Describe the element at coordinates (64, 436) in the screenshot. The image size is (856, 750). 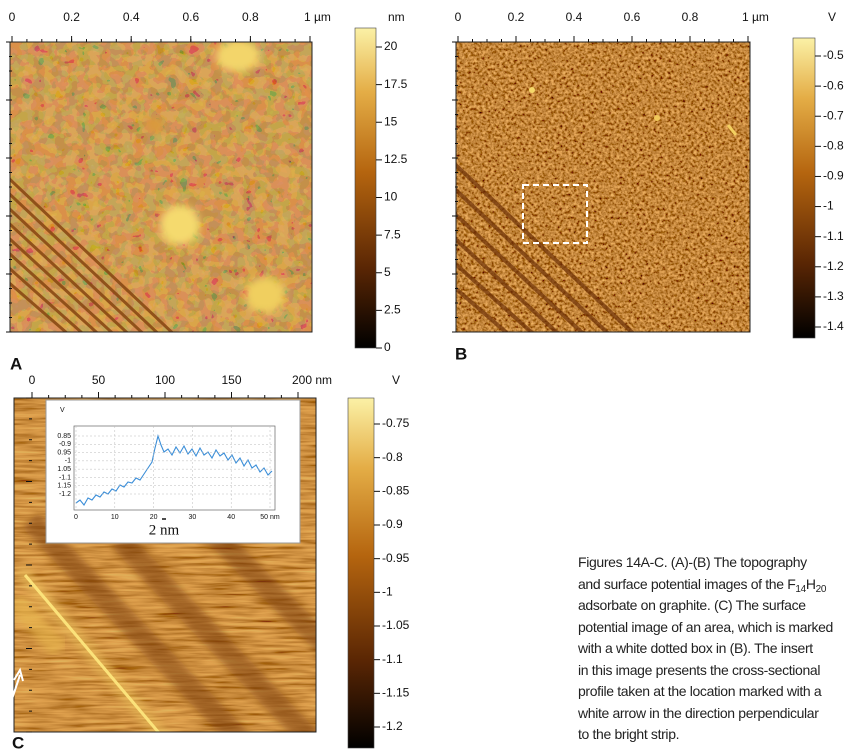
I see `insert-y-tick-label: 0.85` at that location.